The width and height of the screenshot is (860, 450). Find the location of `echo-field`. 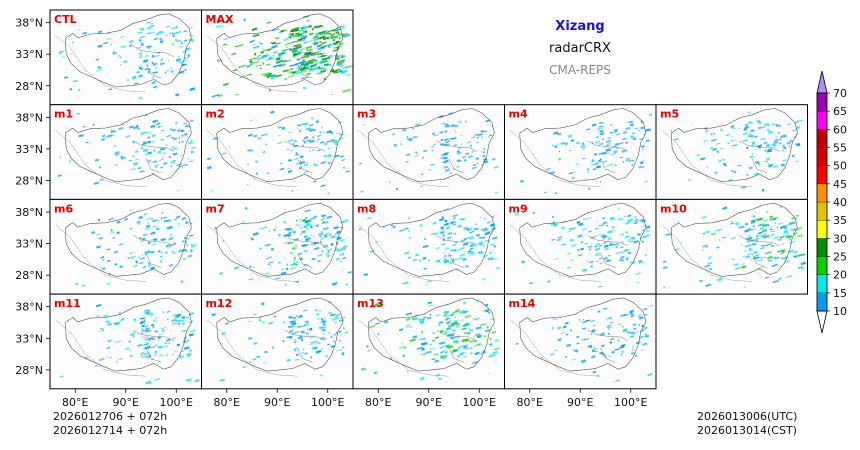

echo-field is located at coordinates (733, 245).